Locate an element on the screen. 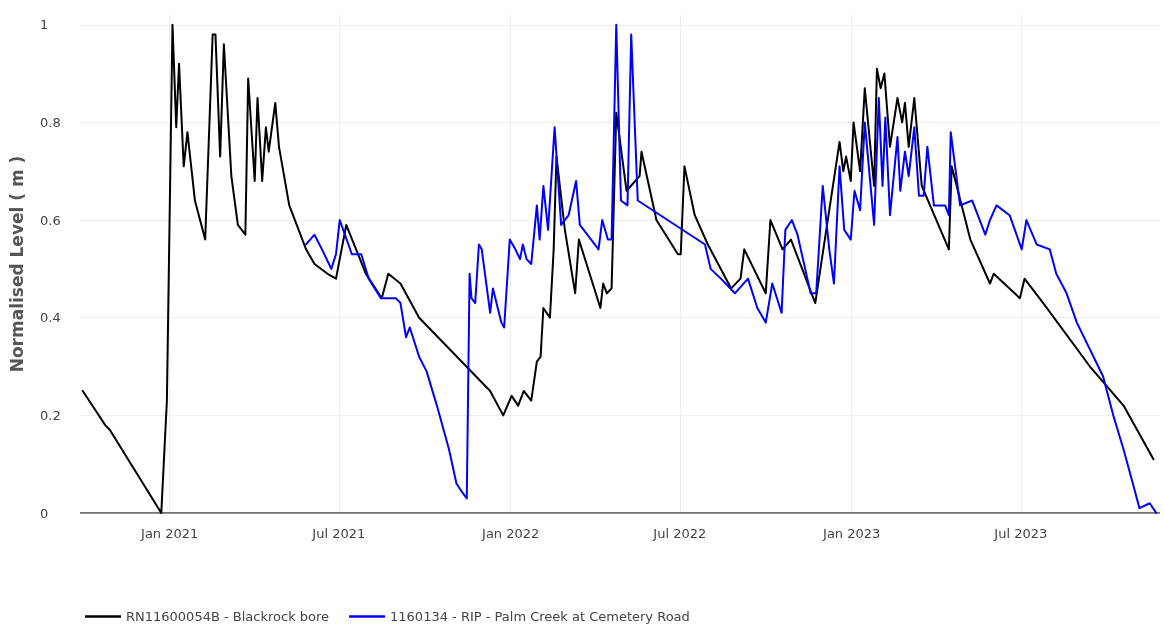 The width and height of the screenshot is (1164, 630). x-tick-label: Jan 2021 is located at coordinates (169, 533).